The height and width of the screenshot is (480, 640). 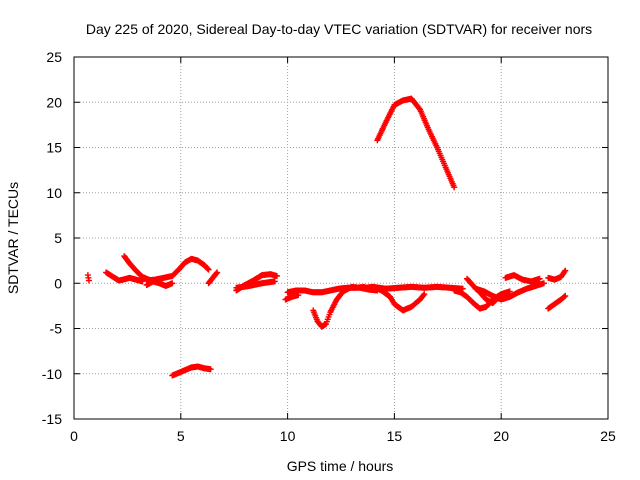 I want to click on y-tick-label: 5, so click(x=58, y=238).